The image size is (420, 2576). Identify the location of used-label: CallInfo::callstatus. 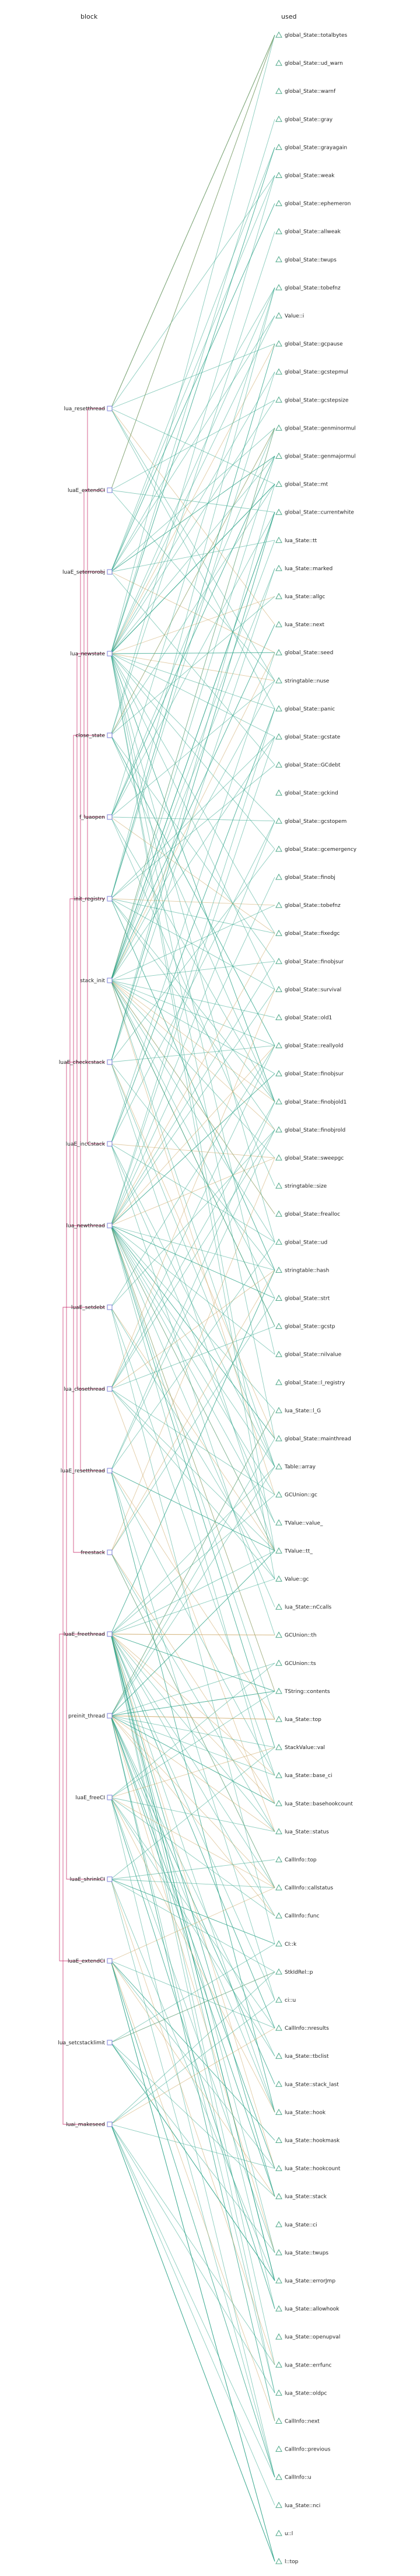
(309, 1888).